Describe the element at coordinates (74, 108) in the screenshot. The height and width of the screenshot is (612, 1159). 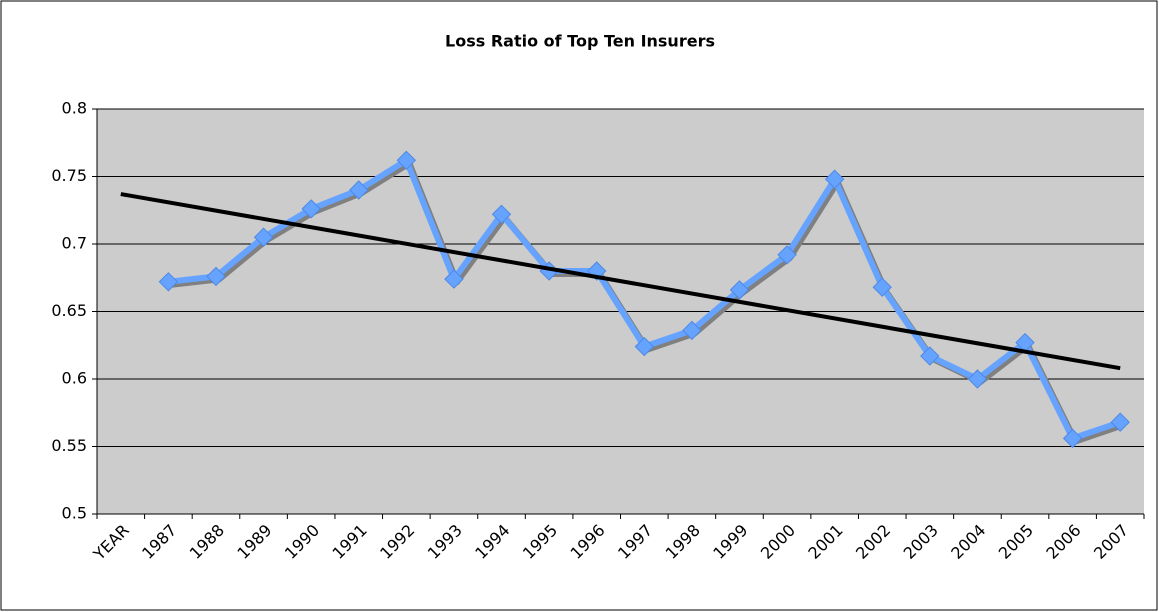
I see `y-tick-label: 0.8` at that location.